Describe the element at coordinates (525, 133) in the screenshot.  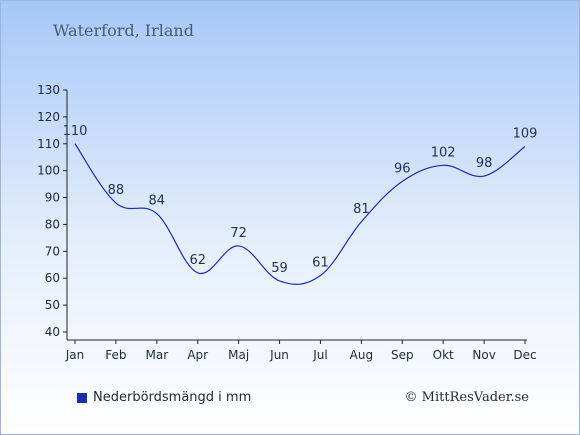
I see `data-label: 109` at that location.